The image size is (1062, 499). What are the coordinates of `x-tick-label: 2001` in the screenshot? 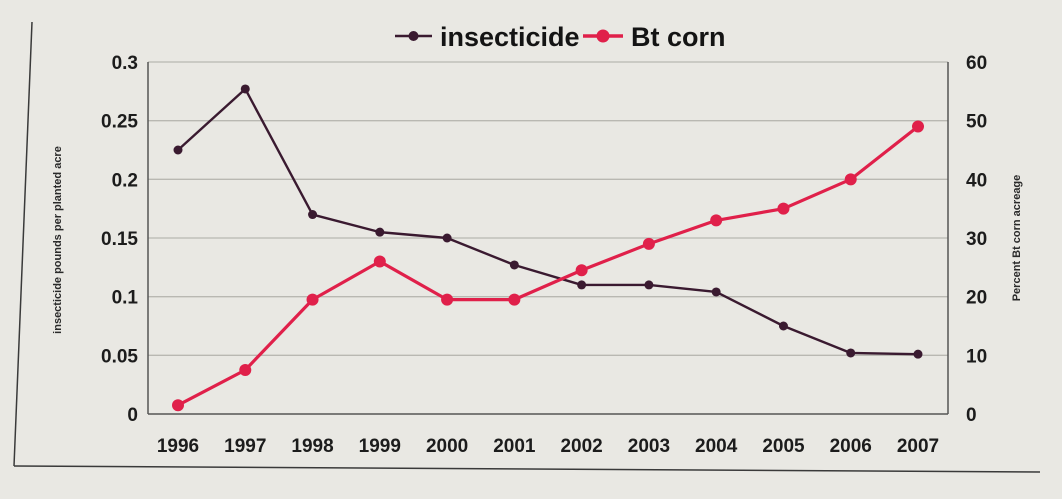 It's located at (514, 446).